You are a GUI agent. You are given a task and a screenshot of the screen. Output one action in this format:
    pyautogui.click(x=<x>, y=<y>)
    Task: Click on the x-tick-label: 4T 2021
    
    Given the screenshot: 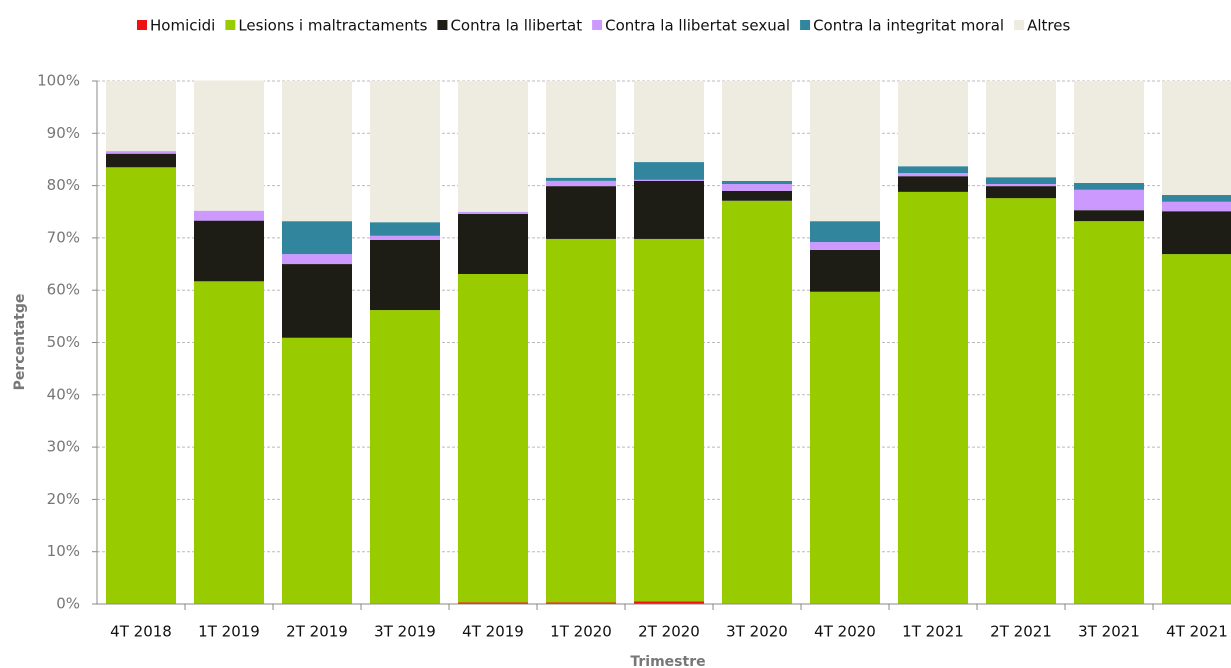 What is the action you would take?
    pyautogui.click(x=1197, y=632)
    